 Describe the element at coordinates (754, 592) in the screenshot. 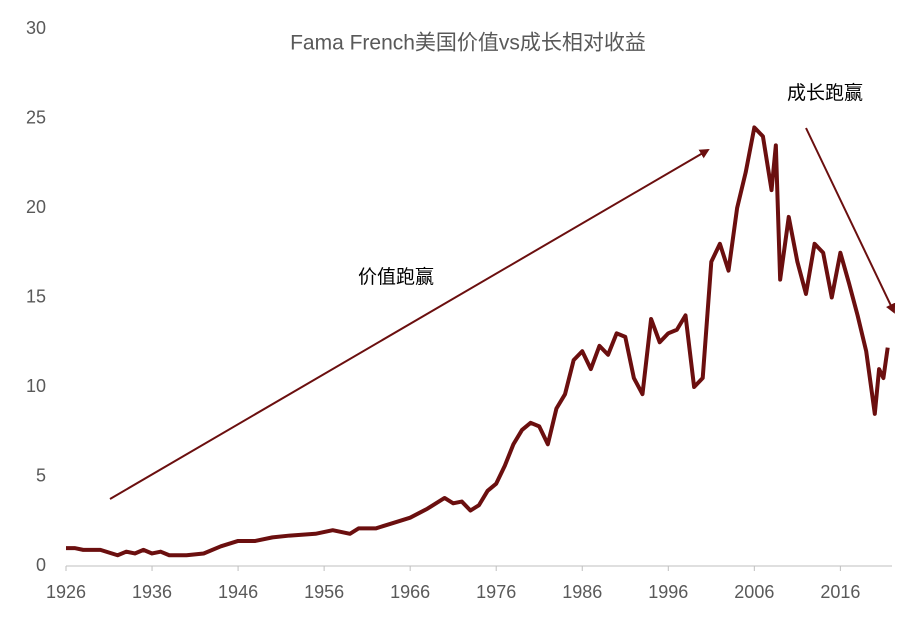

I see `x-tick-label: 2006` at that location.